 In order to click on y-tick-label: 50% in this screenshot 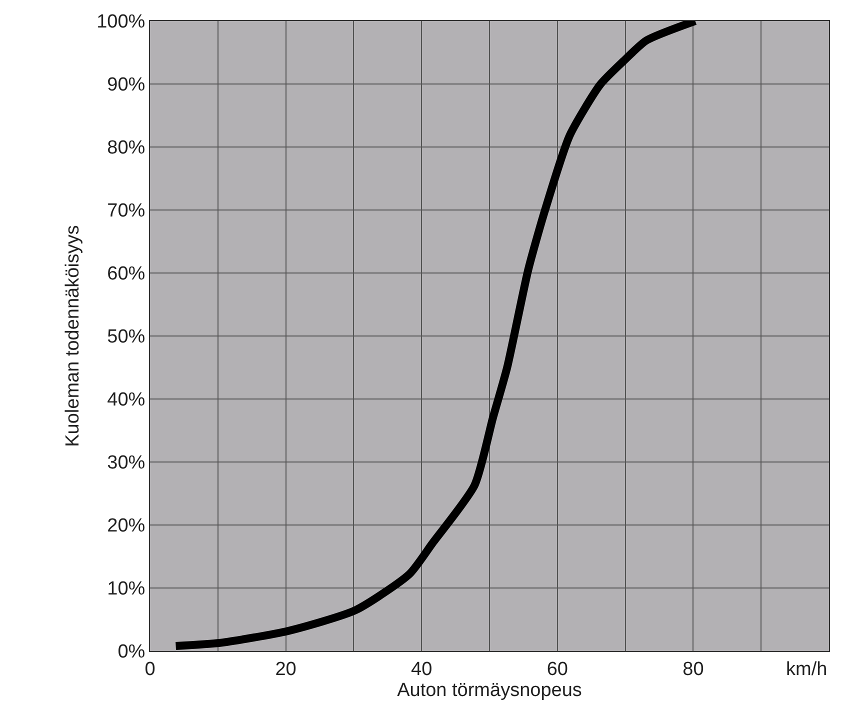, I will do `click(126, 337)`.